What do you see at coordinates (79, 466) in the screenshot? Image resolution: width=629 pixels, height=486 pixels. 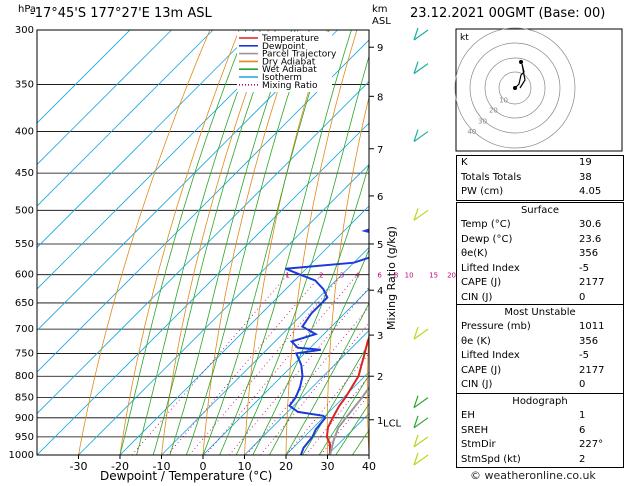 I see `x-tick-label: -30` at bounding box center [79, 466].